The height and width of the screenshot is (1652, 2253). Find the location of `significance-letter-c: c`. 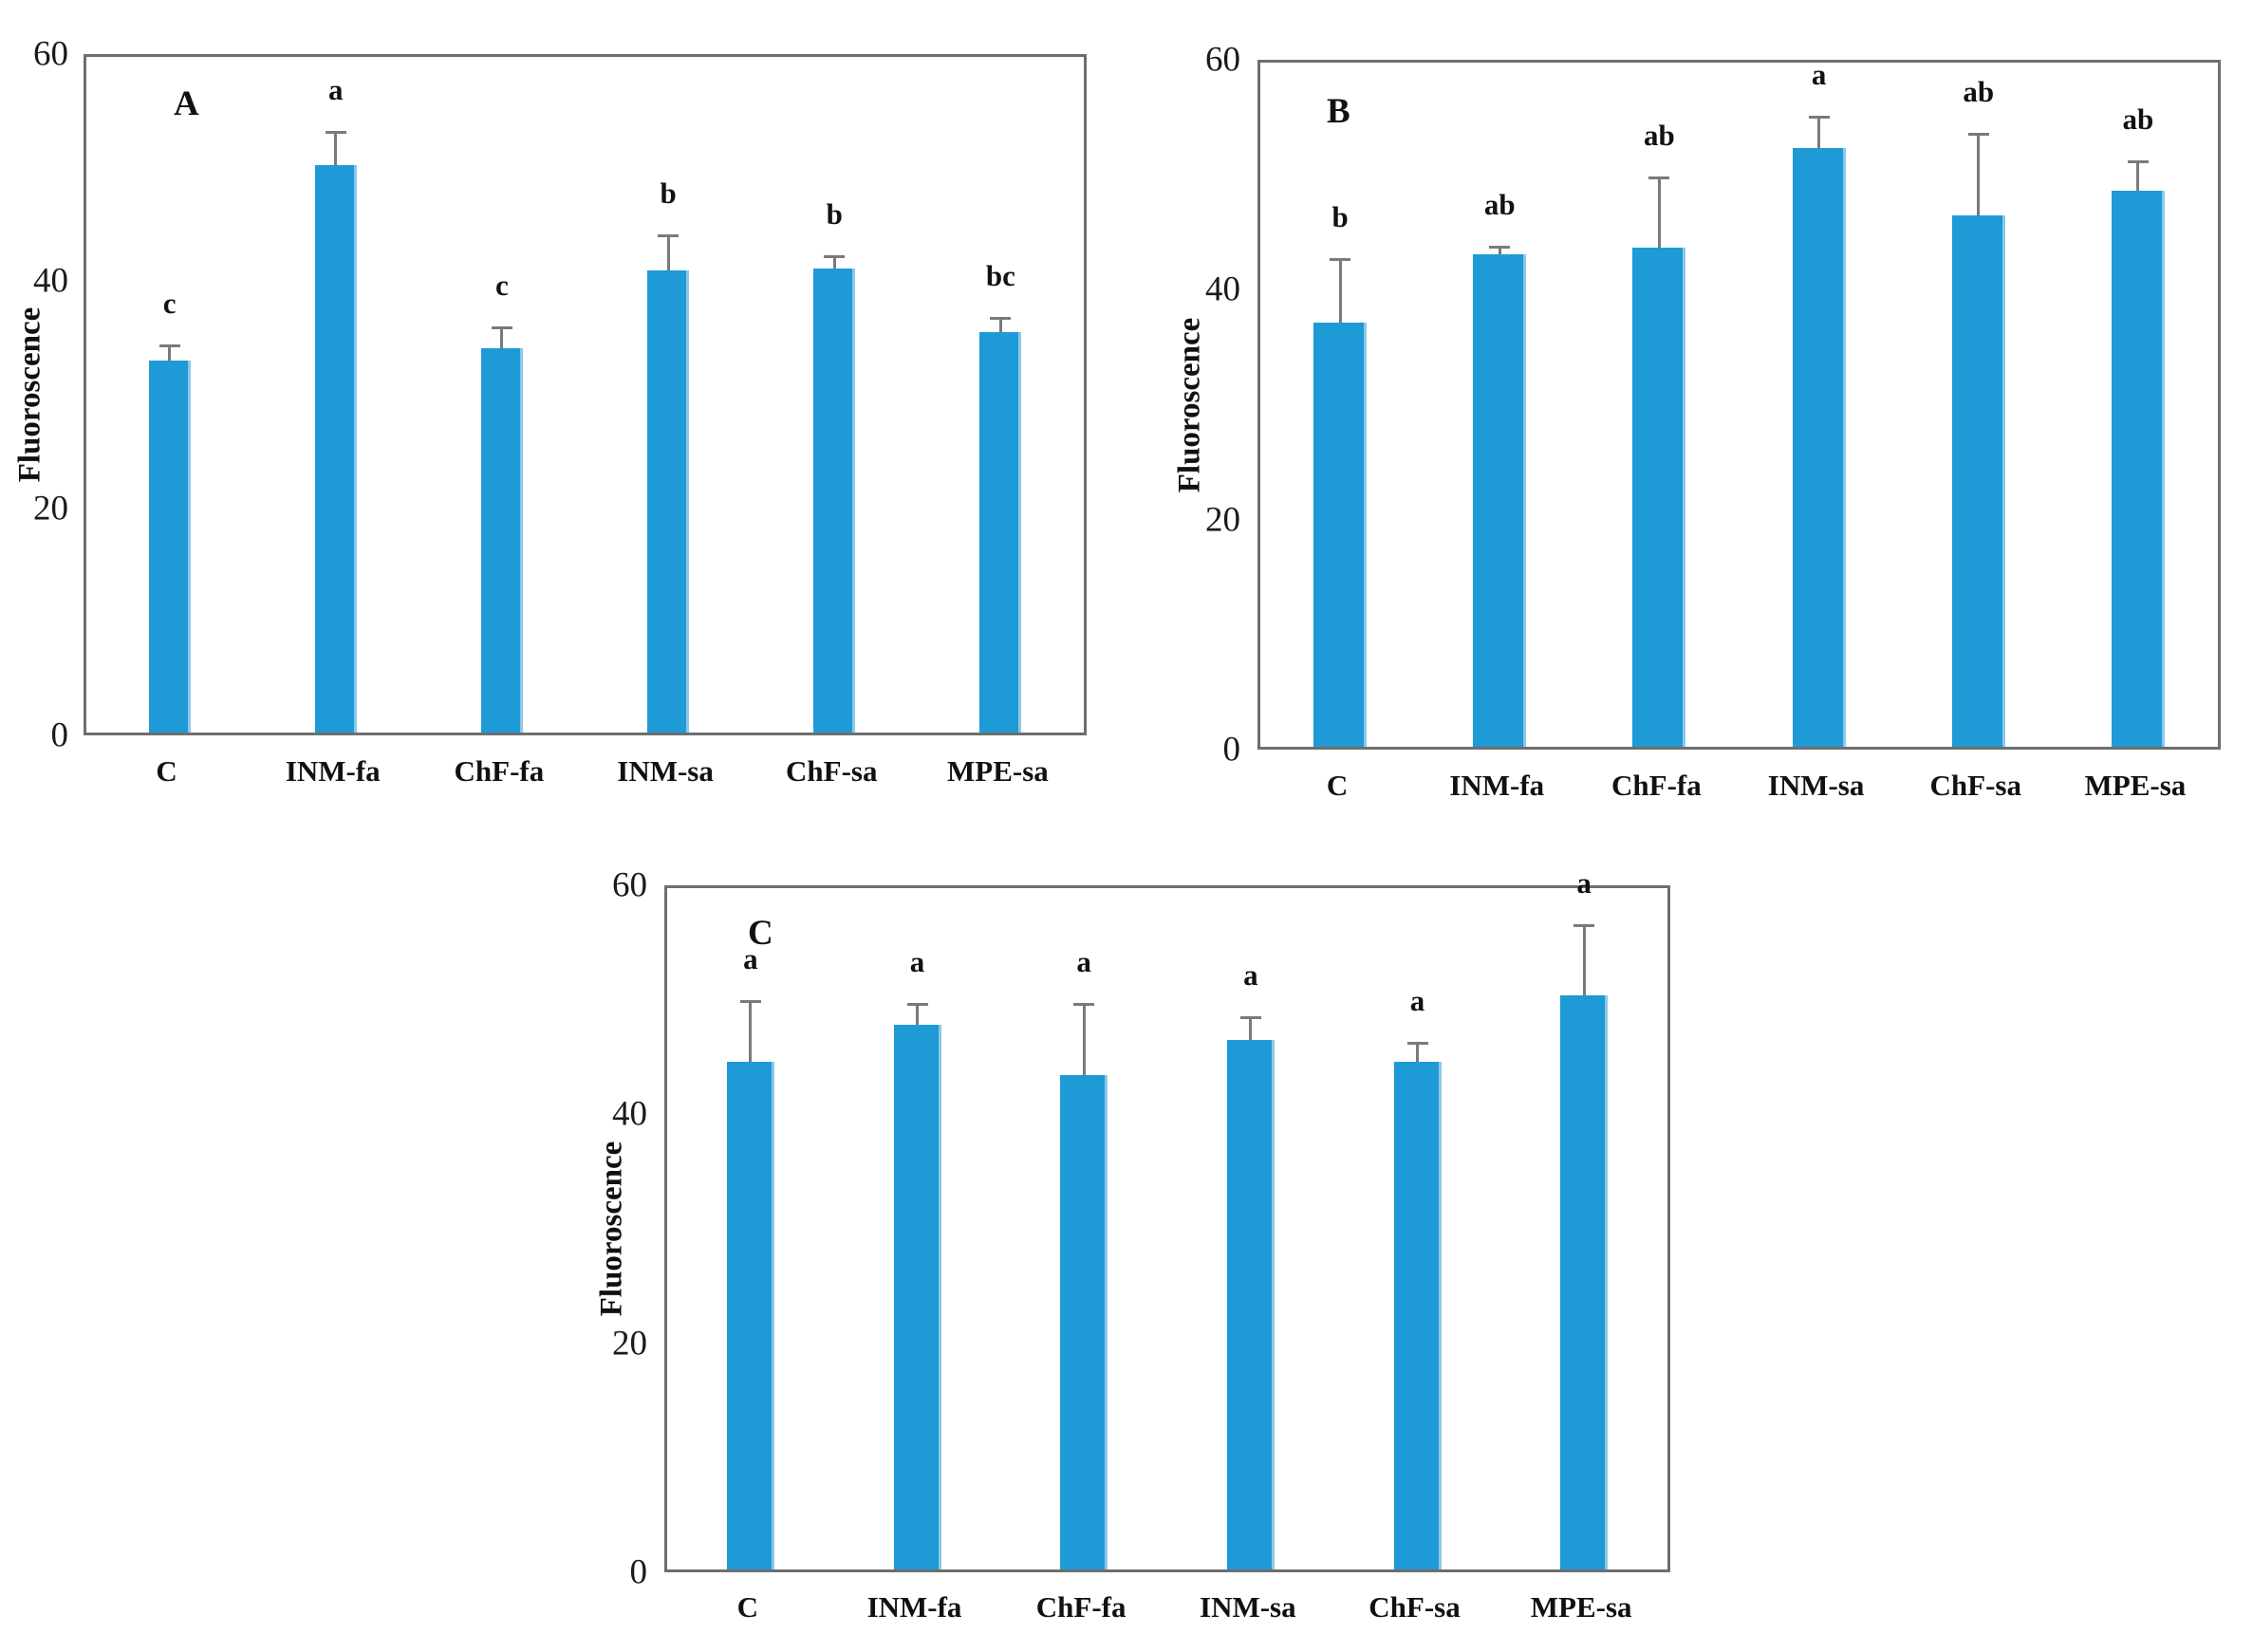

significance-letter-c: c is located at coordinates (170, 304).